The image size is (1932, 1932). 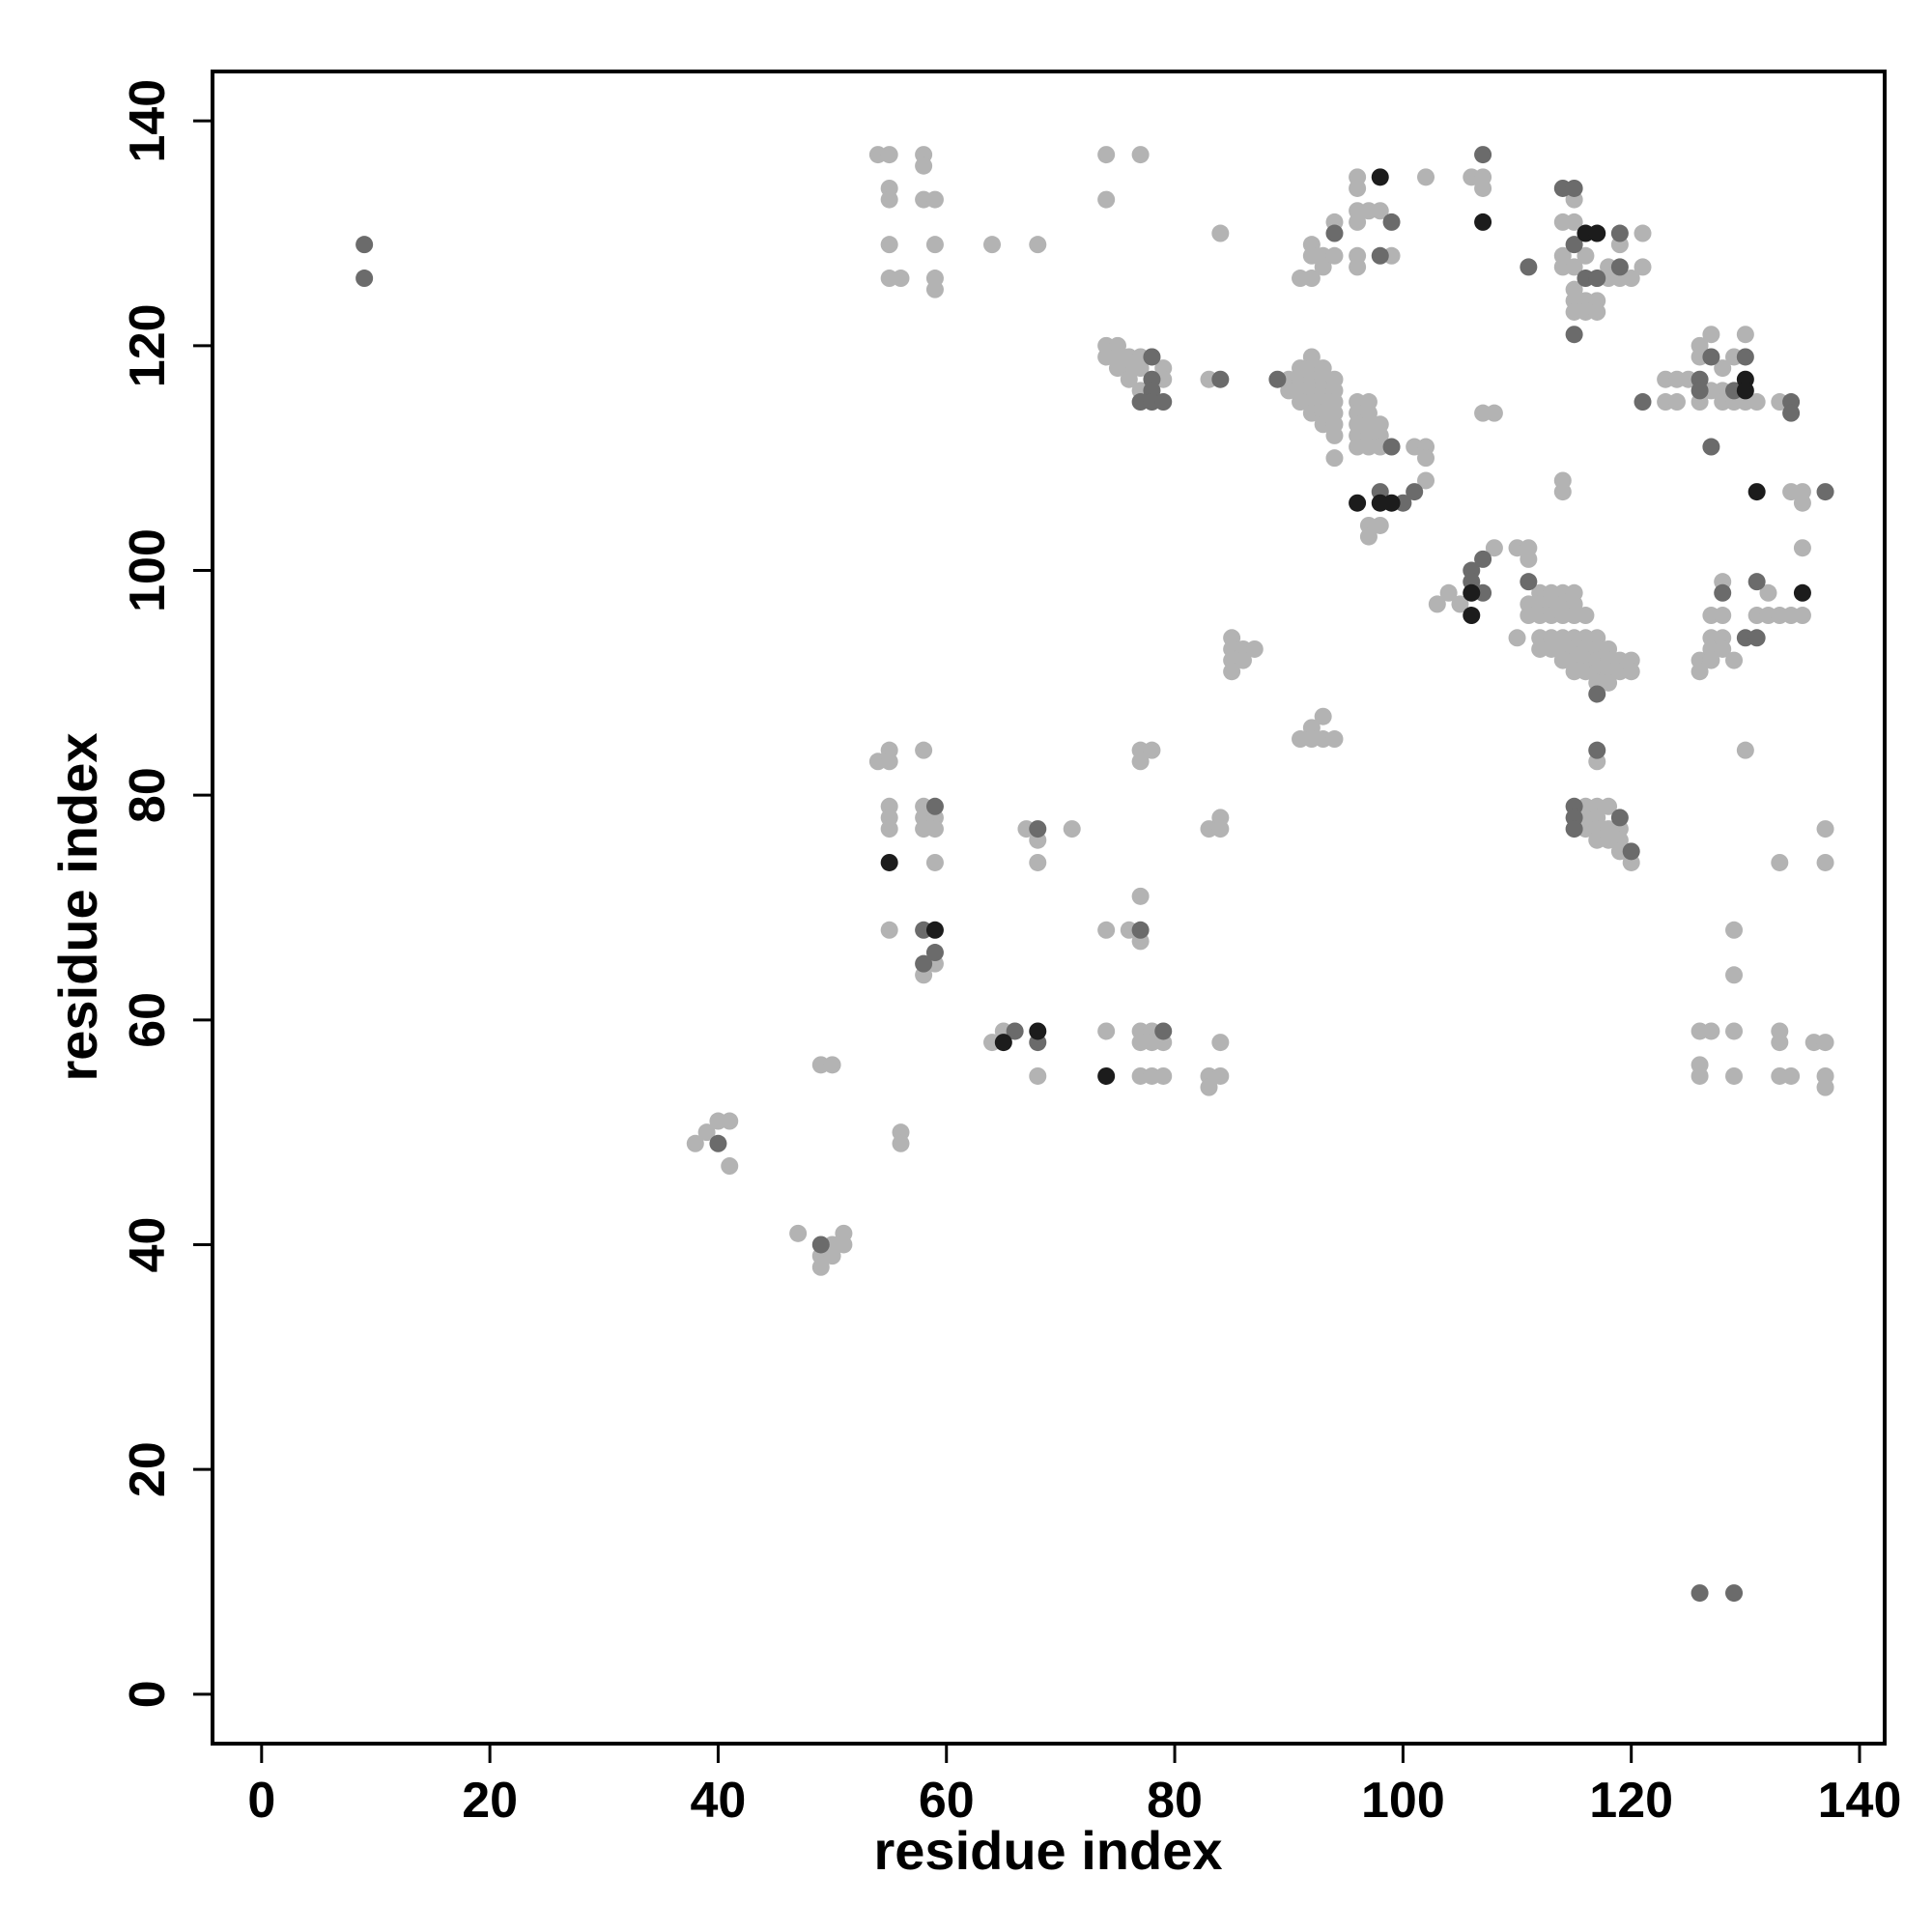 I want to click on x-tick-label: 20, so click(x=490, y=1801).